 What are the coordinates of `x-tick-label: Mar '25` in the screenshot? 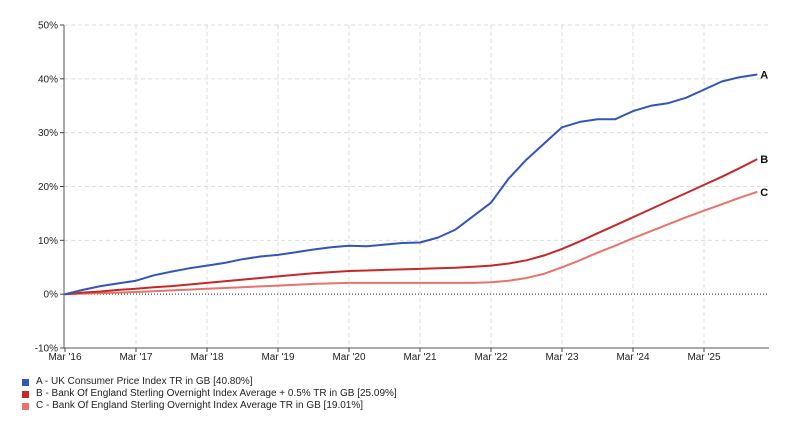 It's located at (703, 357).